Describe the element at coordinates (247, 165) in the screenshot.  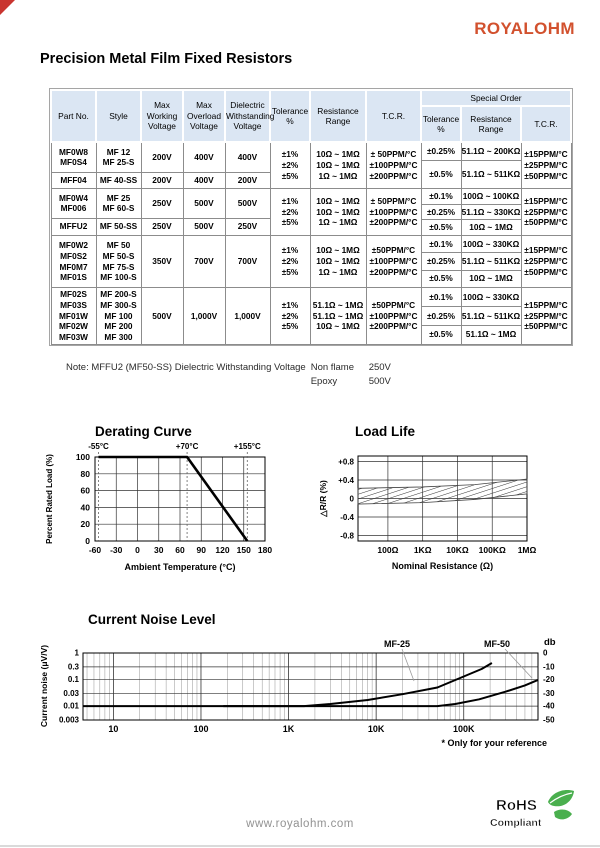
I see `table-cell: 400V 200V` at that location.